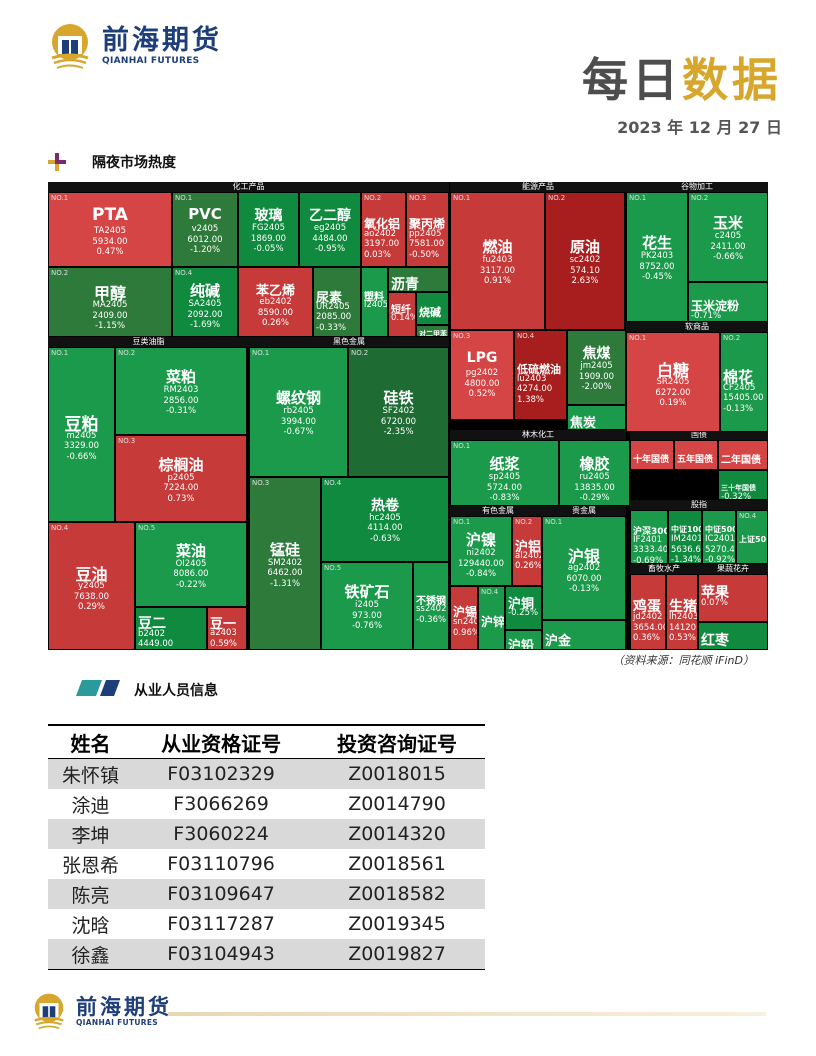 This screenshot has width=816, height=1056. I want to click on heatmap-cell-name: 烧碱, so click(430, 312).